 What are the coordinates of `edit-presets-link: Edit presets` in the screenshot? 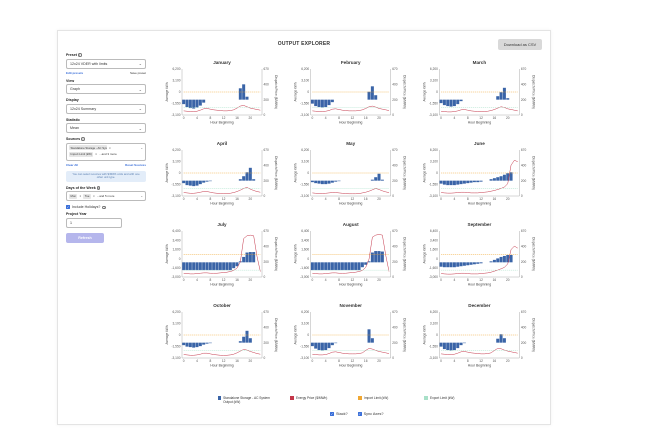 It's located at (75, 72).